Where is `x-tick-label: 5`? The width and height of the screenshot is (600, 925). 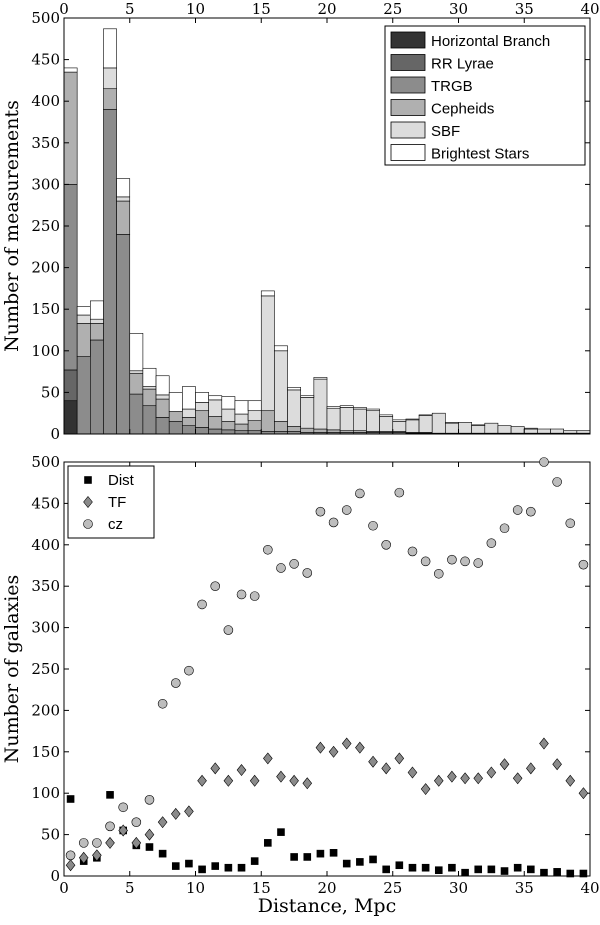 x-tick-label: 5 is located at coordinates (130, 888).